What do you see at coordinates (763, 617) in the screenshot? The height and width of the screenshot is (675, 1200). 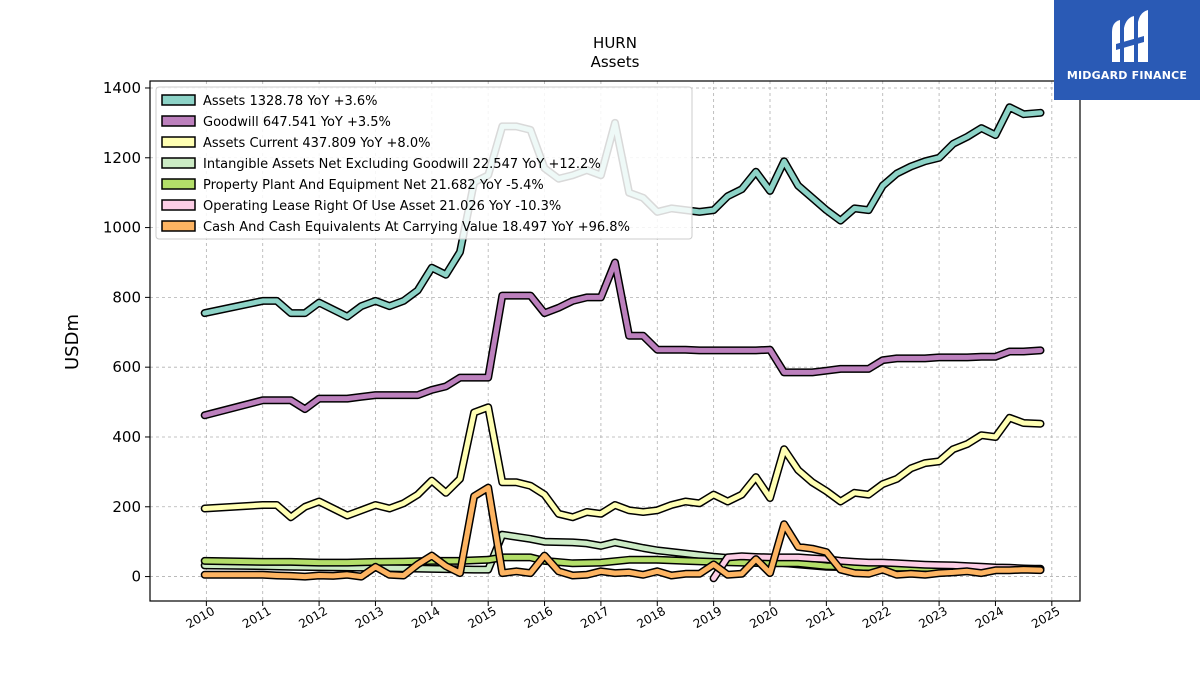 I see `x-tick-label: 2020` at bounding box center [763, 617].